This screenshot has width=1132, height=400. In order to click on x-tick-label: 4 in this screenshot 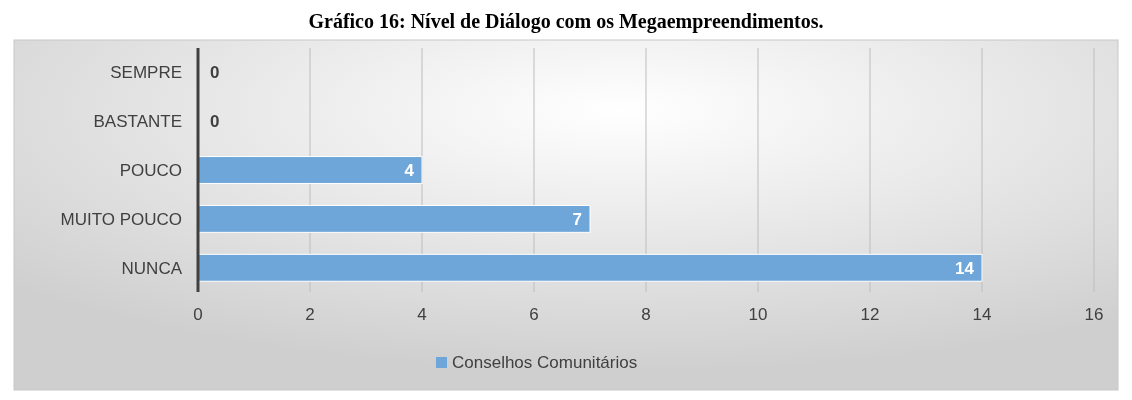, I will do `click(422, 314)`.